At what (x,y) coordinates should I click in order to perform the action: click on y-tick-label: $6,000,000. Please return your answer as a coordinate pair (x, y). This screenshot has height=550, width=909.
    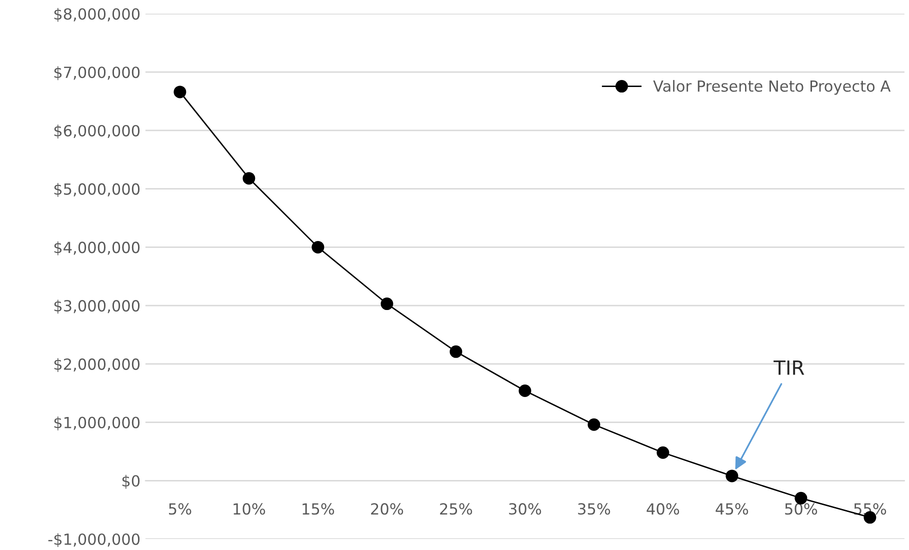
    Looking at the image, I should click on (97, 131).